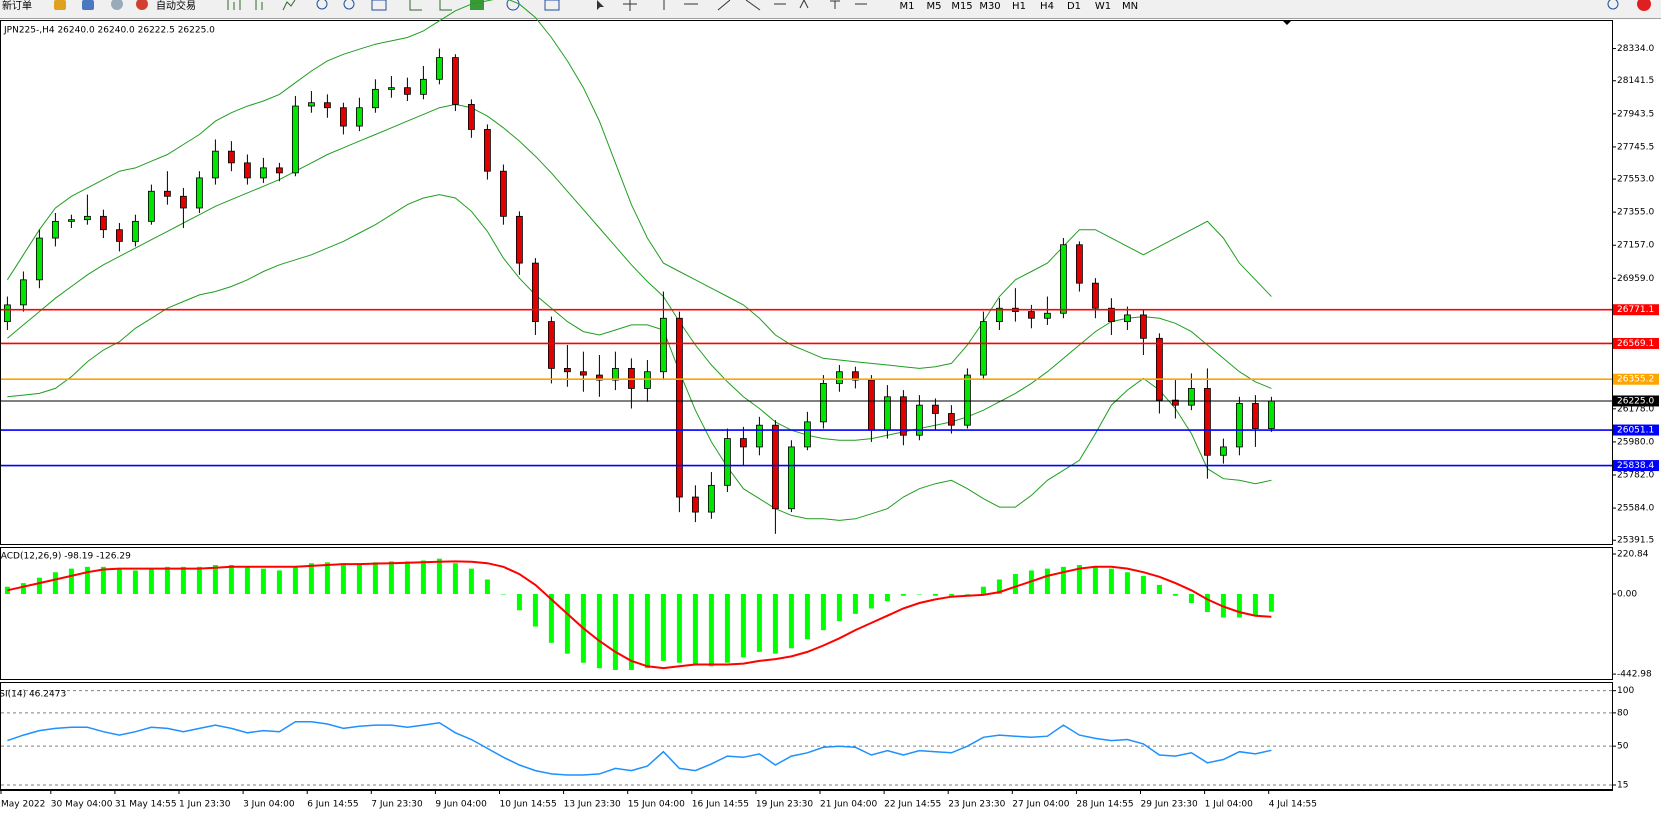 The width and height of the screenshot is (1661, 815). I want to click on drawing-icons, so click(724, 5).